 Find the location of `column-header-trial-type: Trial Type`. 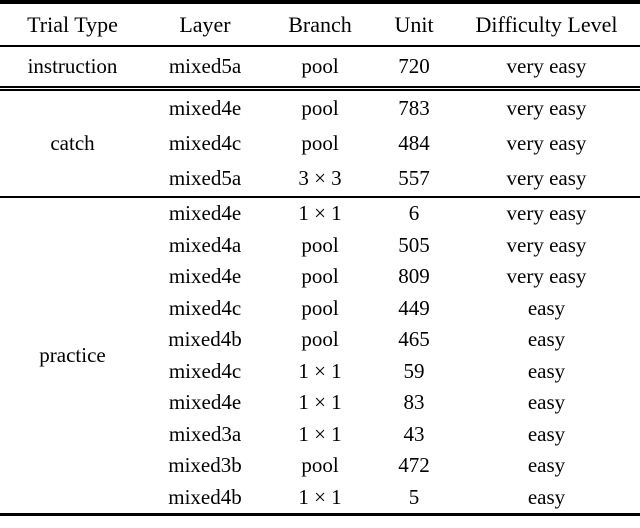

column-header-trial-type: Trial Type is located at coordinates (72, 24).